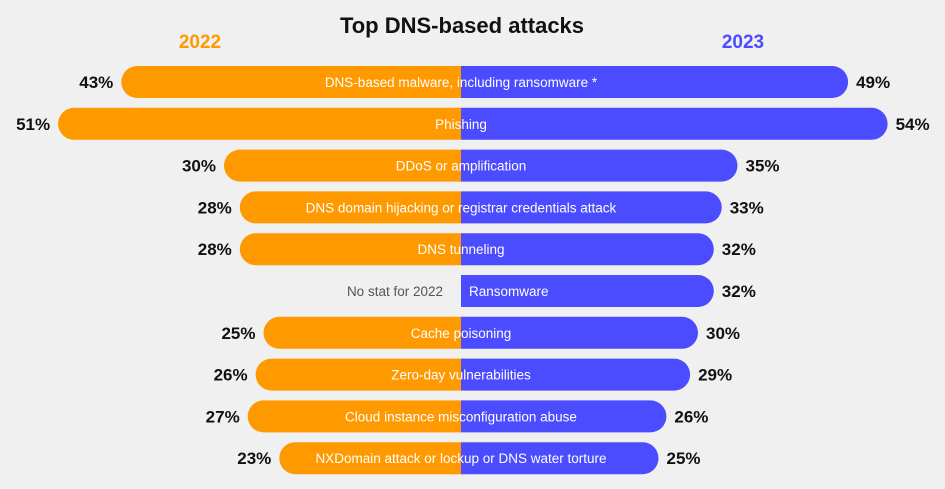 The image size is (945, 489). Describe the element at coordinates (200, 42) in the screenshot. I see `legend-2022: 2022` at that location.